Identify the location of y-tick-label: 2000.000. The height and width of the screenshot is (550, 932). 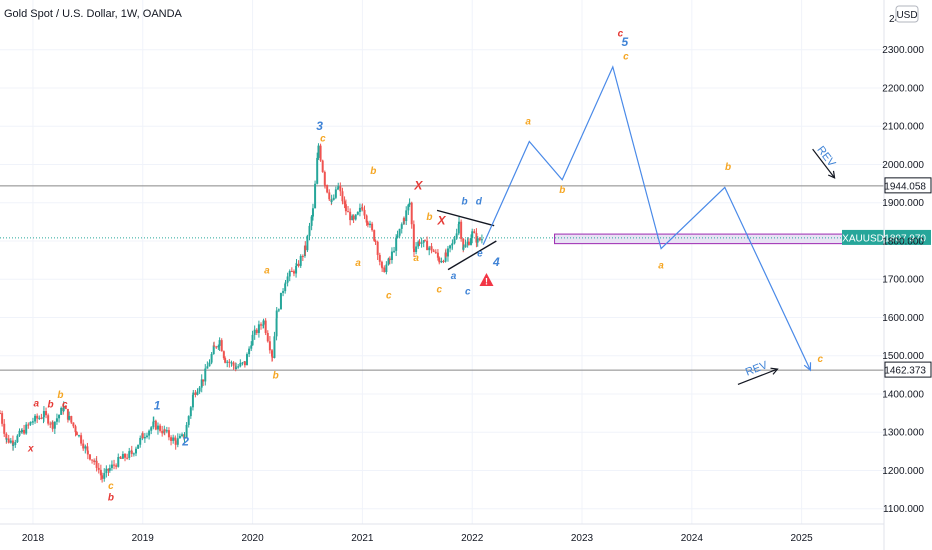
(903, 165).